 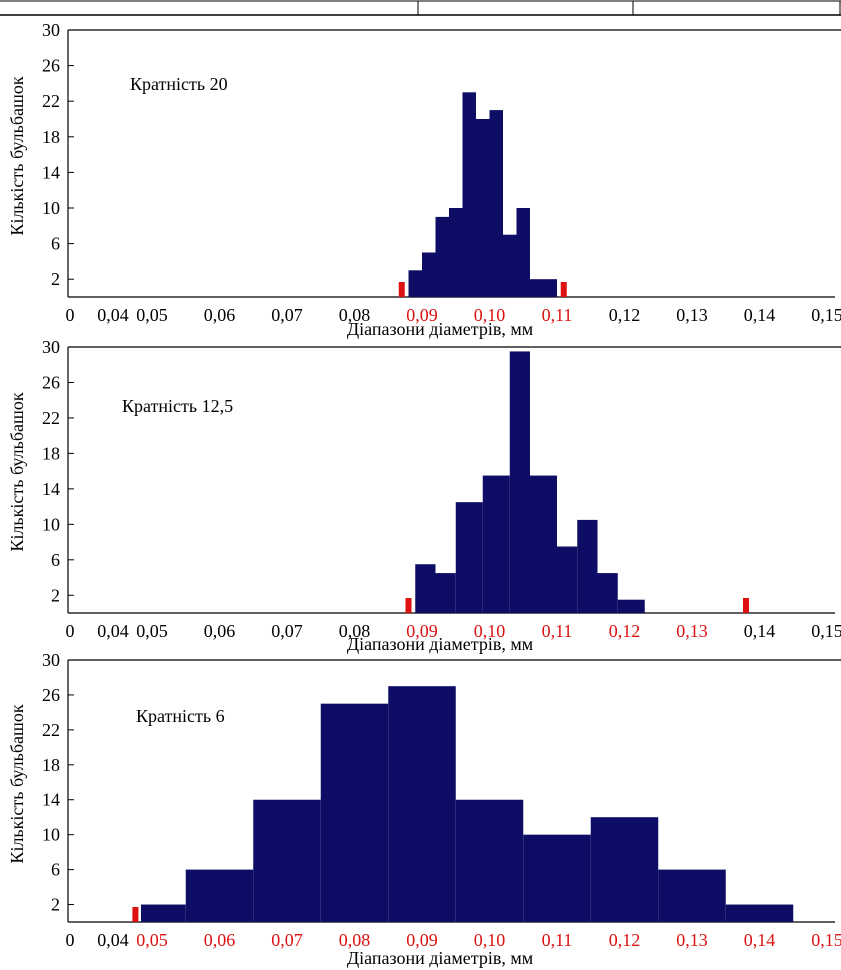 I want to click on chart-annotation: Кратність 12,5, so click(x=177, y=406).